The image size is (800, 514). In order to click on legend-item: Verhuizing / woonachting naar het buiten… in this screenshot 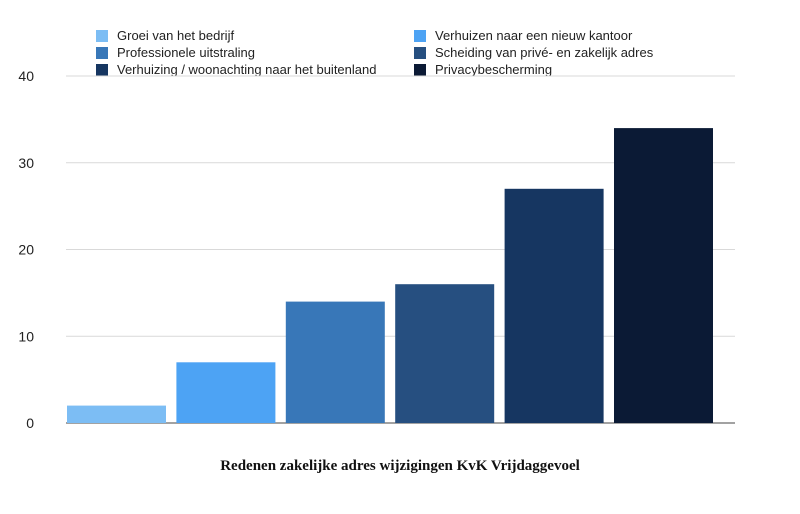, I will do `click(255, 69)`.